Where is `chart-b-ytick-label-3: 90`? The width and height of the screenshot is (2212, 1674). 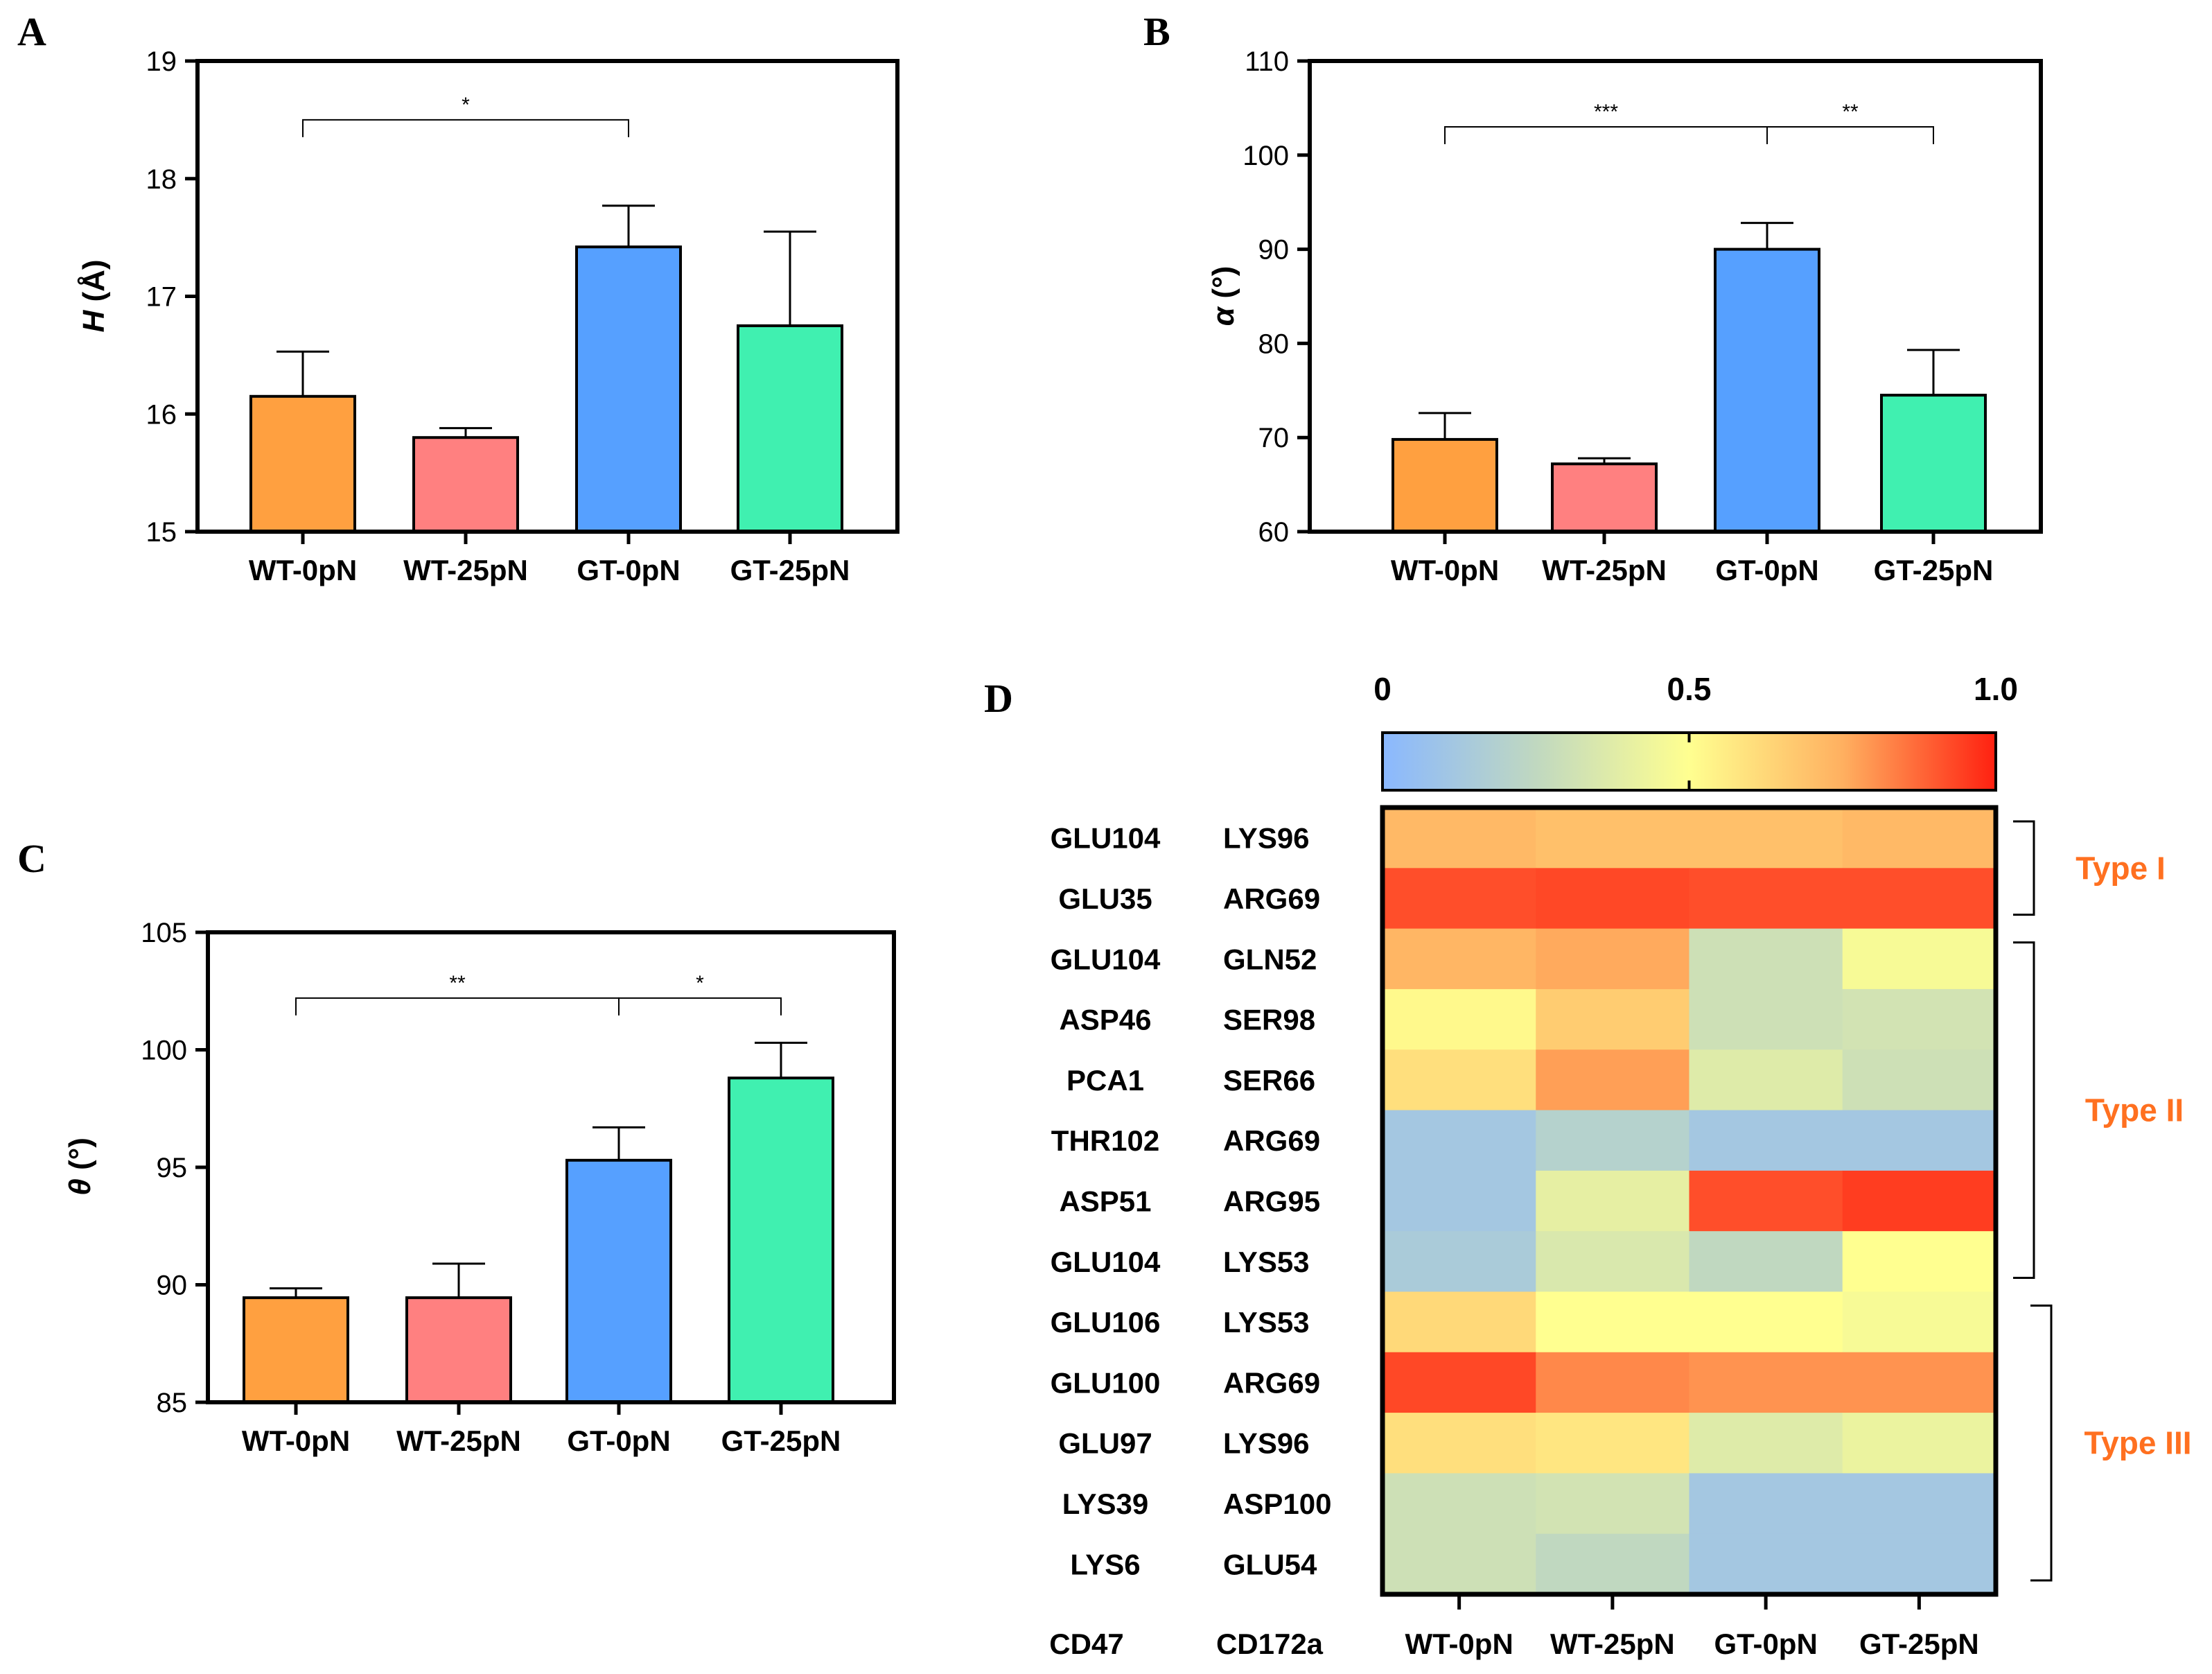 chart-b-ytick-label-3: 90 is located at coordinates (1274, 250).